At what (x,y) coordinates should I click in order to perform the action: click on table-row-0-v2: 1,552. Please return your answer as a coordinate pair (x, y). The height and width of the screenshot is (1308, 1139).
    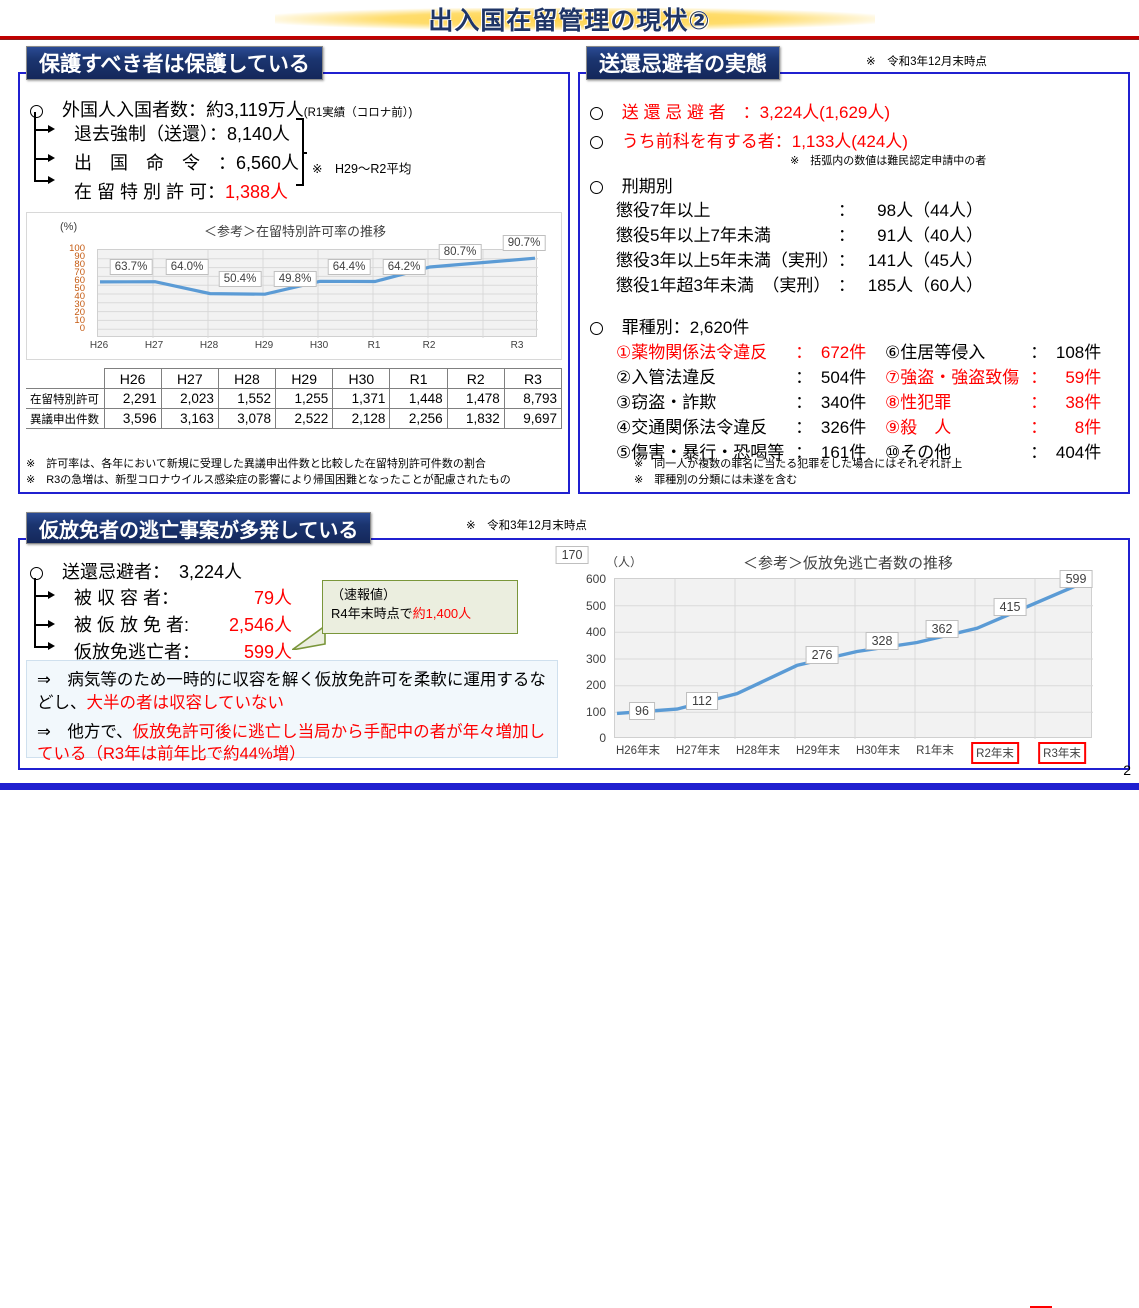
    Looking at the image, I should click on (247, 398).